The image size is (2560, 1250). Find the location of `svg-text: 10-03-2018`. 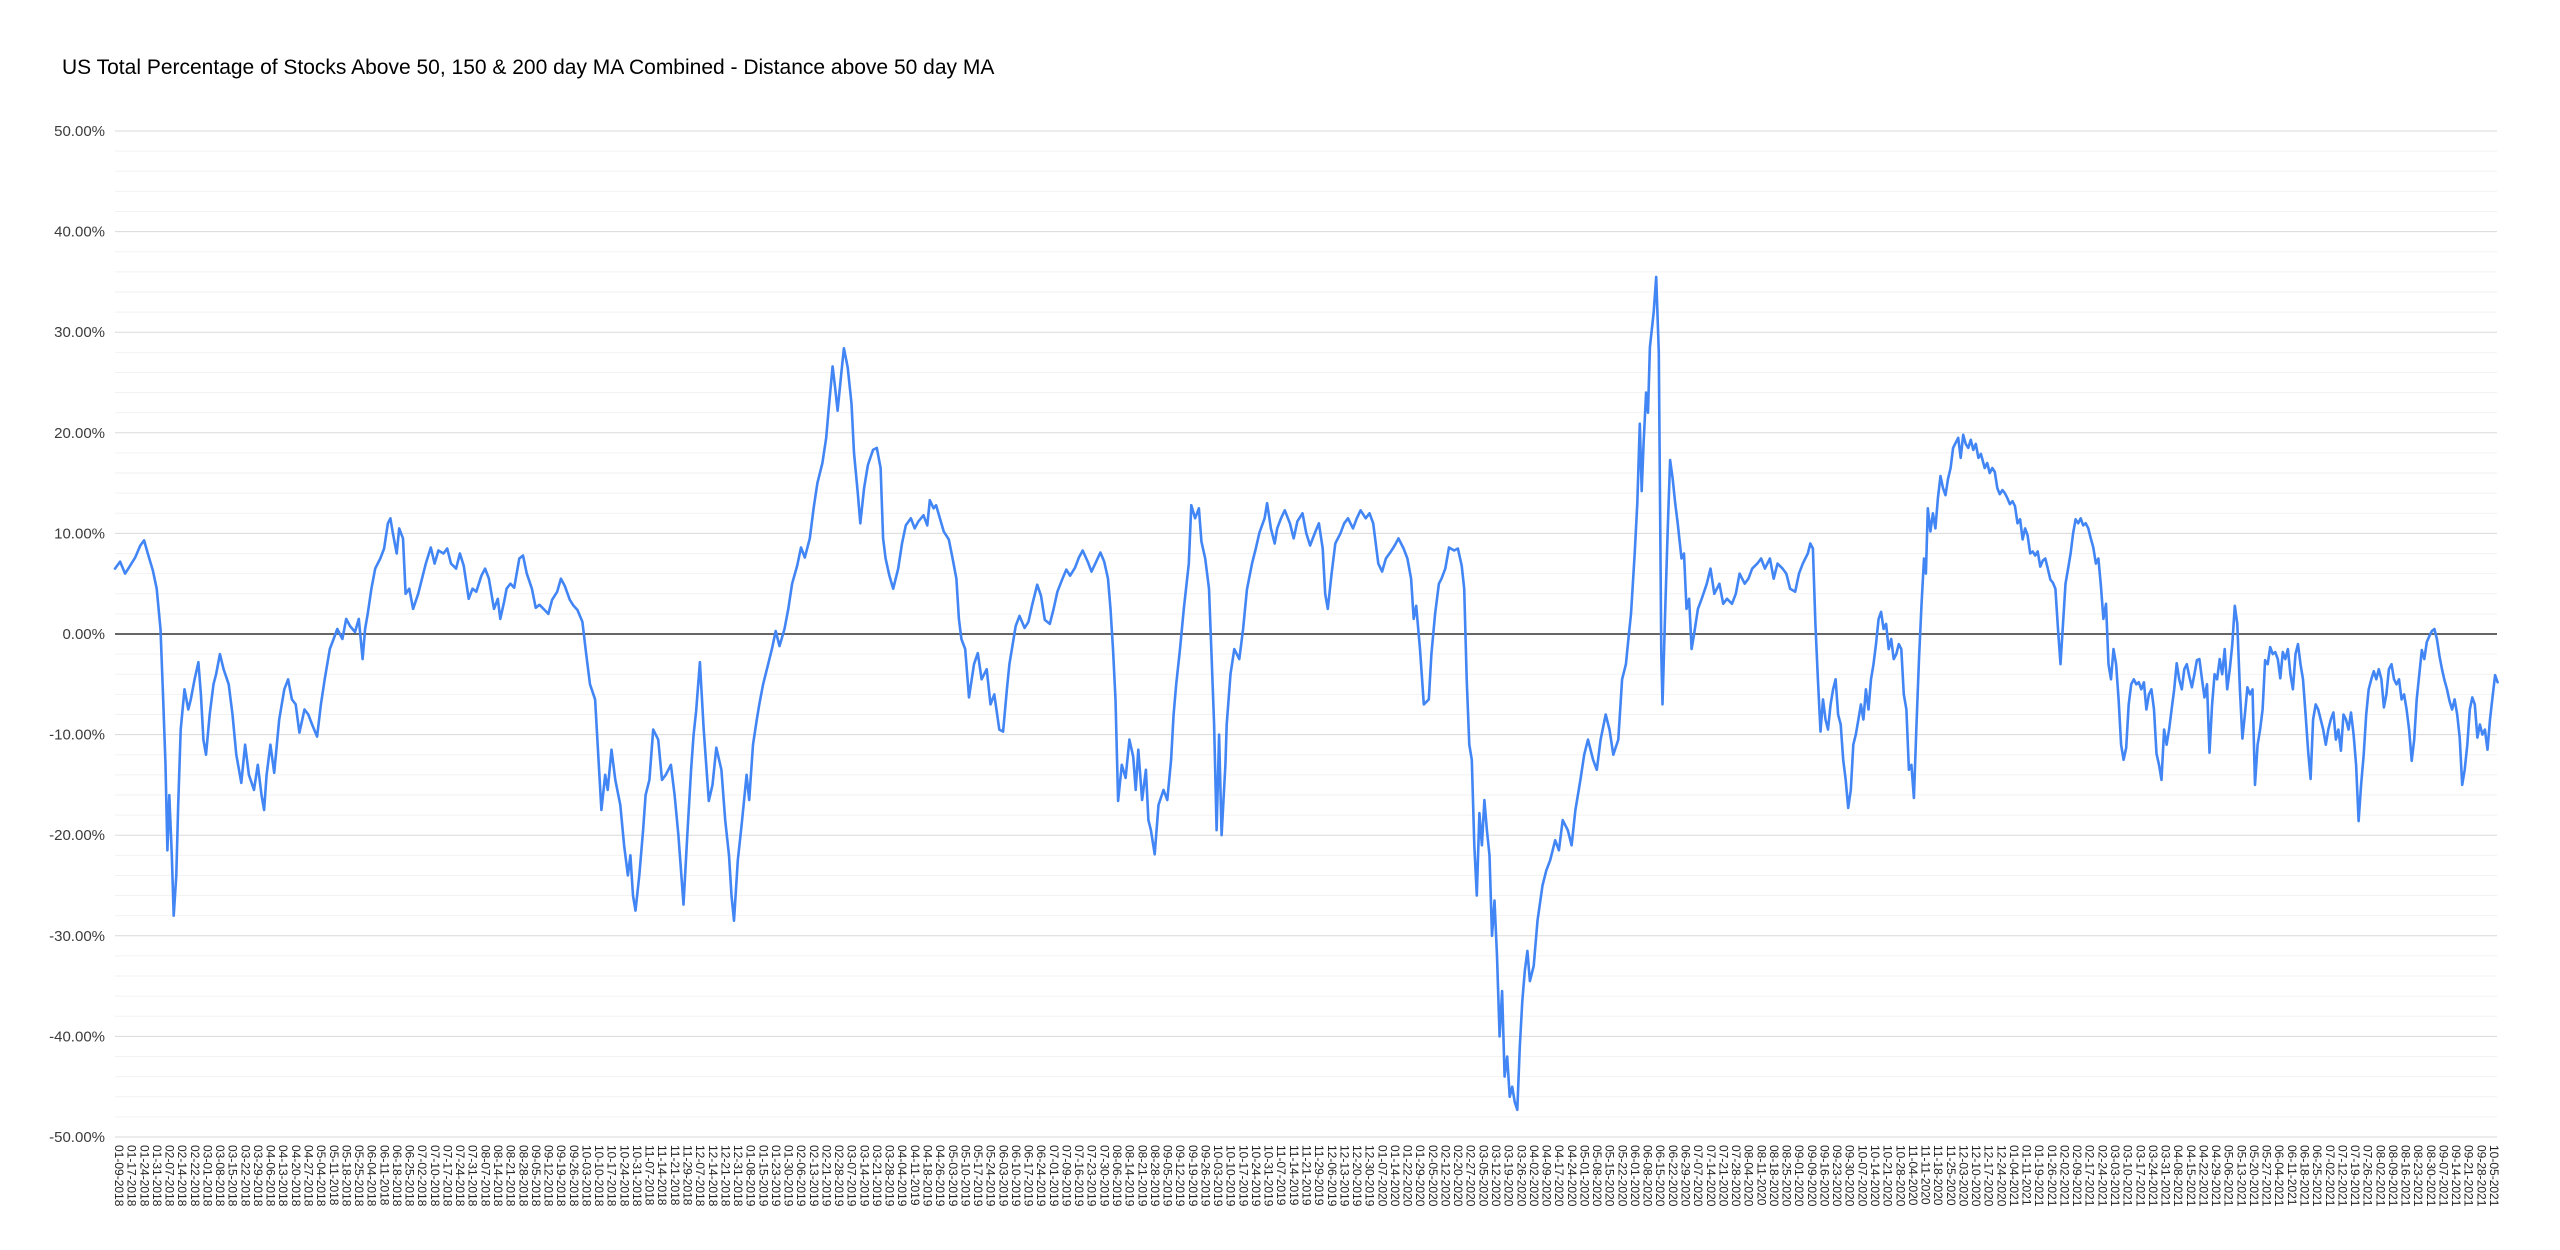

svg-text: 10-03-2018 is located at coordinates (586, 1176).